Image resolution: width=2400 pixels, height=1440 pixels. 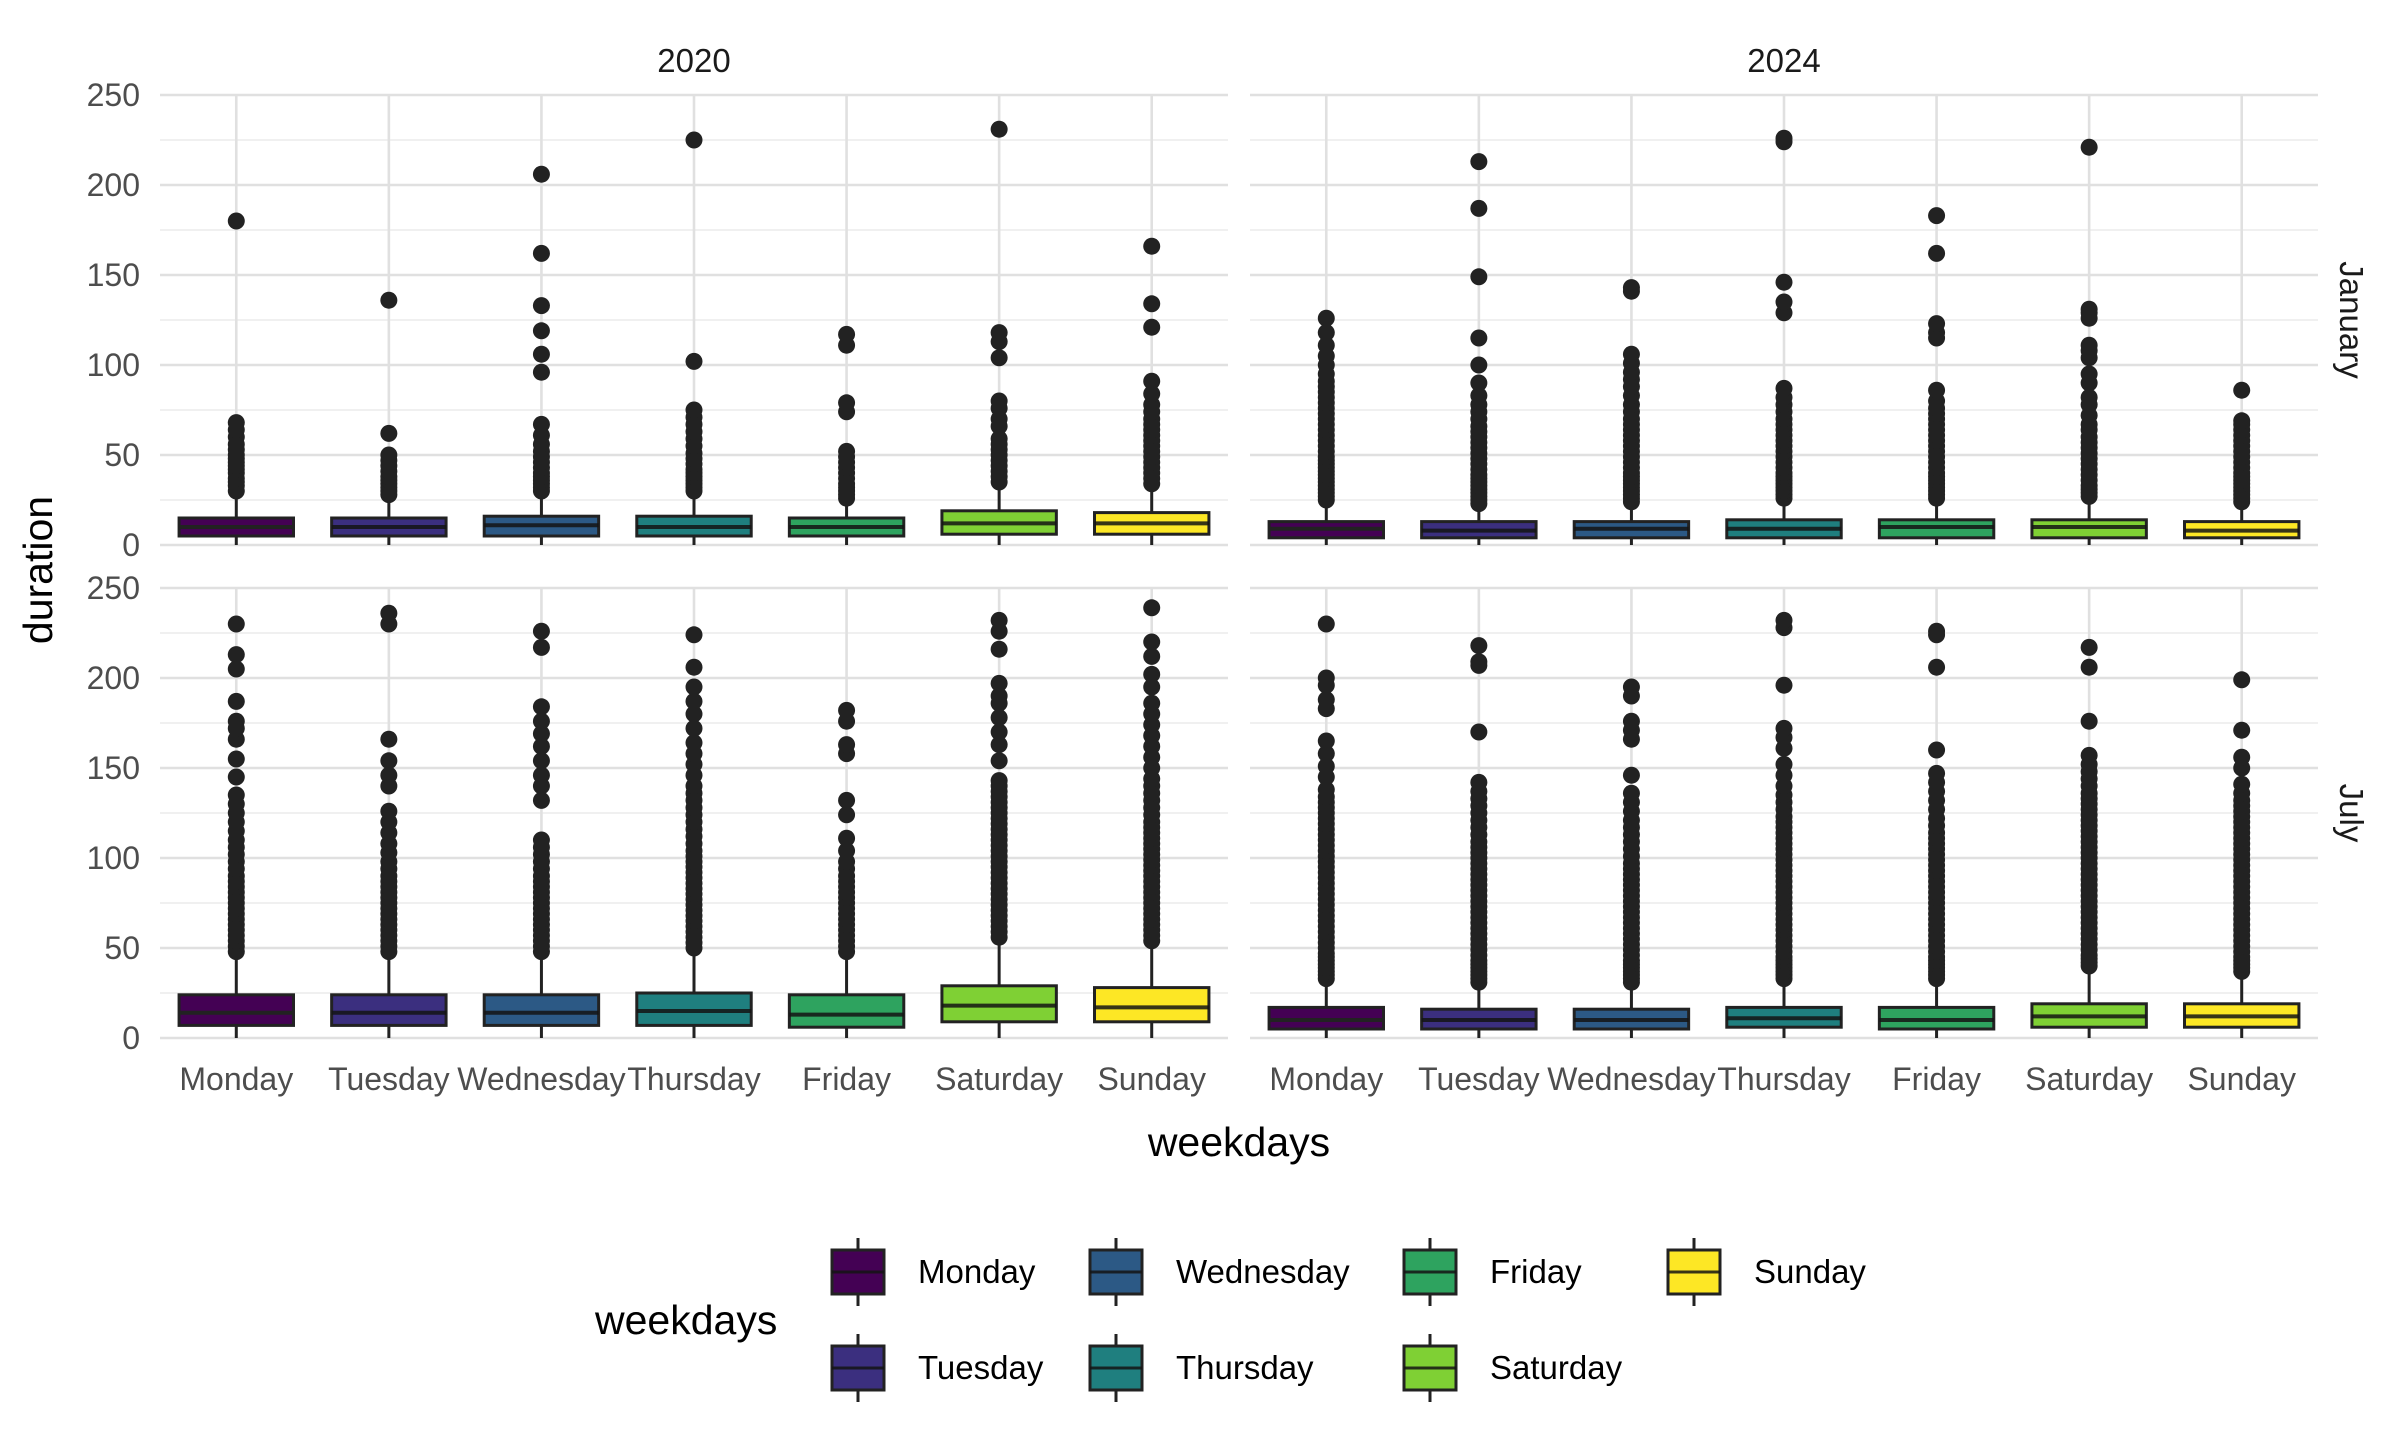 I want to click on legend-label: Thursday, so click(x=1245, y=1367).